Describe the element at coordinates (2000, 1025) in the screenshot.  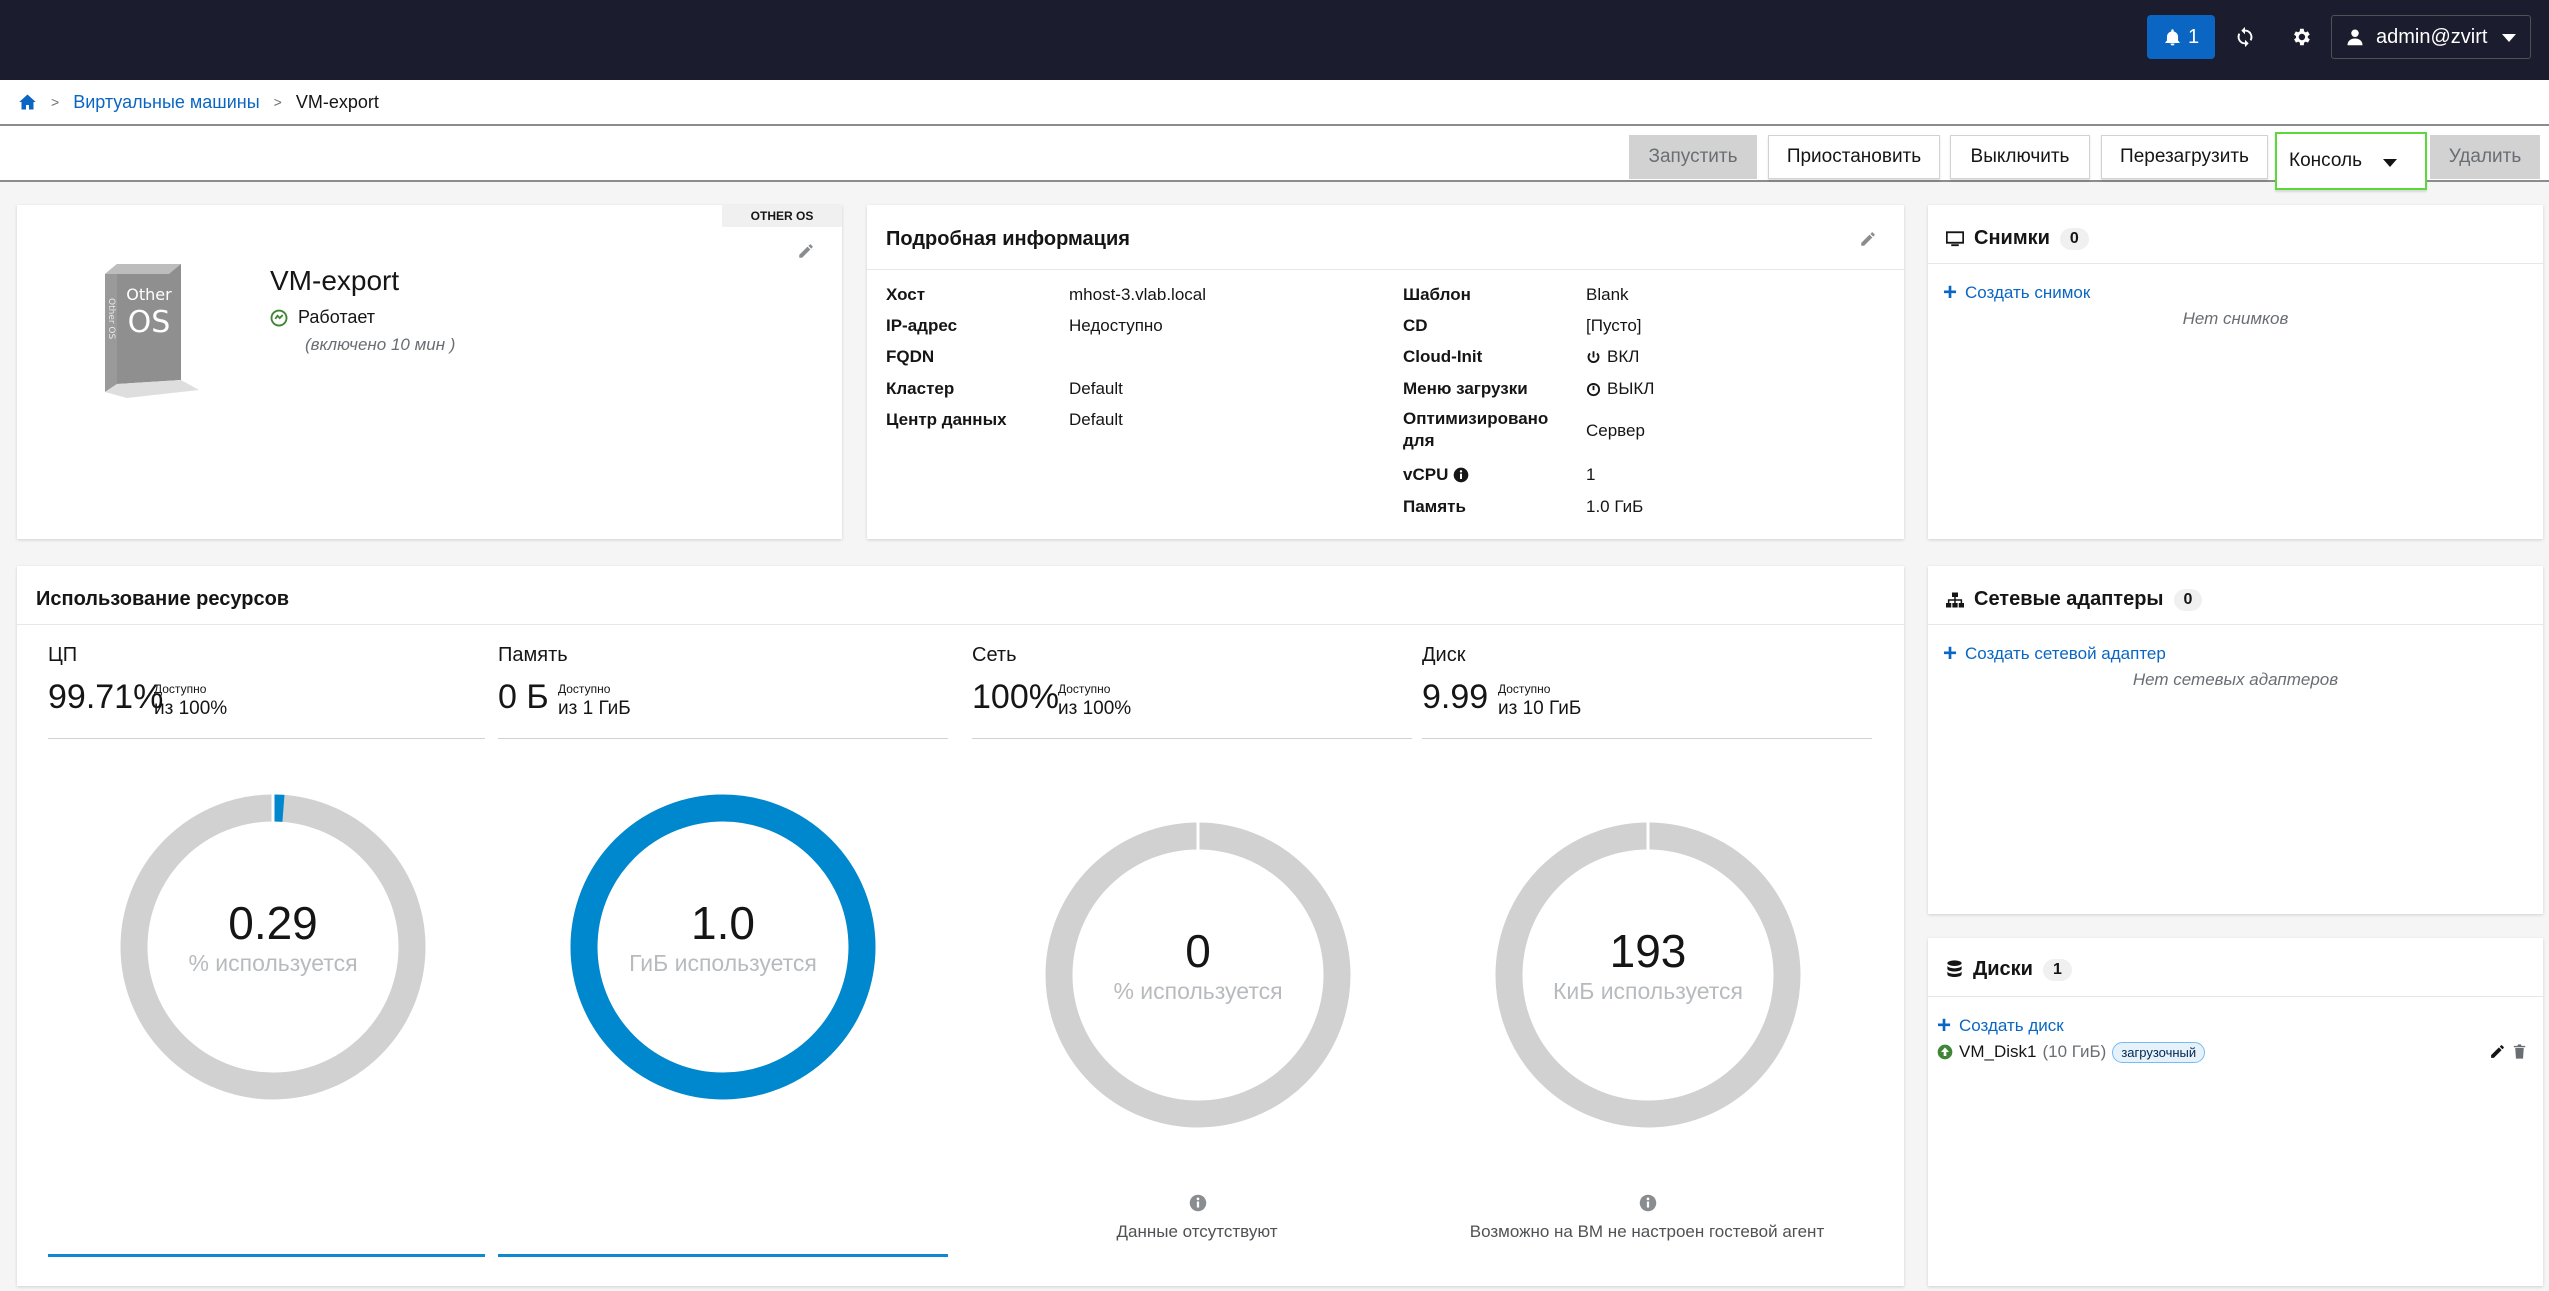
I see `create-disk-link: + Создать диск` at that location.